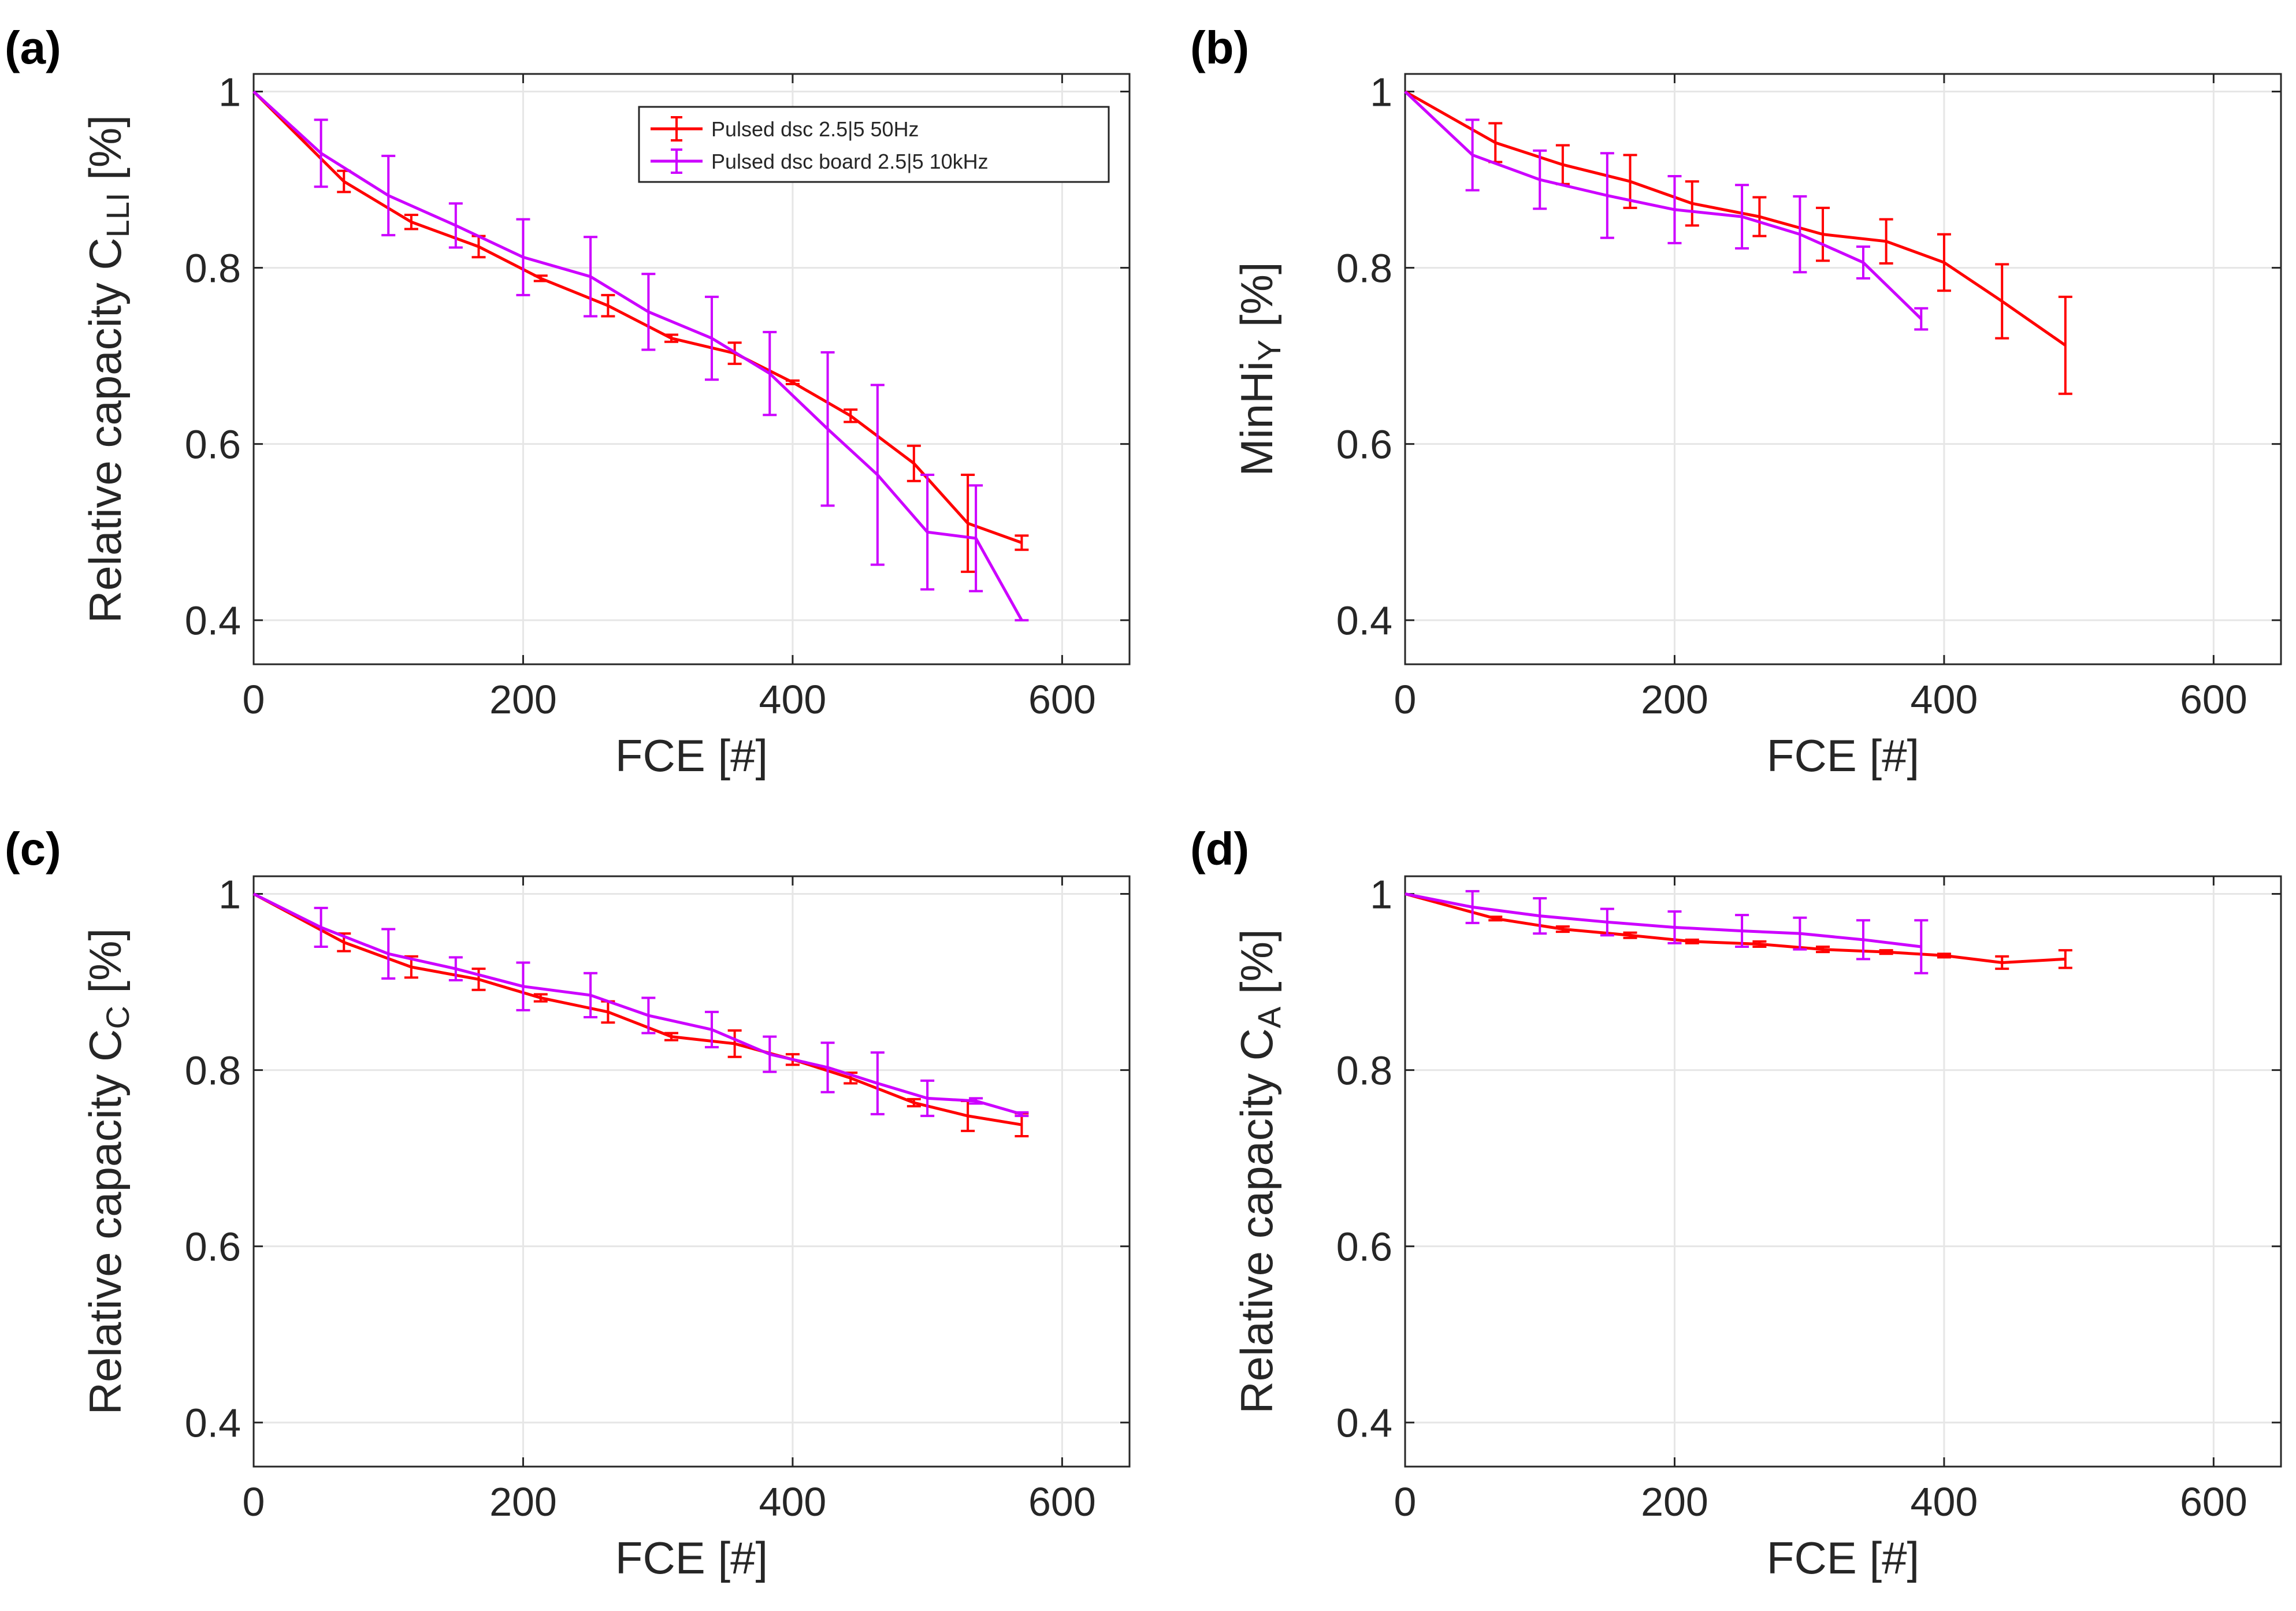  Describe the element at coordinates (1269, 1017) in the screenshot. I see `y-axis-label-subscript: A` at that location.